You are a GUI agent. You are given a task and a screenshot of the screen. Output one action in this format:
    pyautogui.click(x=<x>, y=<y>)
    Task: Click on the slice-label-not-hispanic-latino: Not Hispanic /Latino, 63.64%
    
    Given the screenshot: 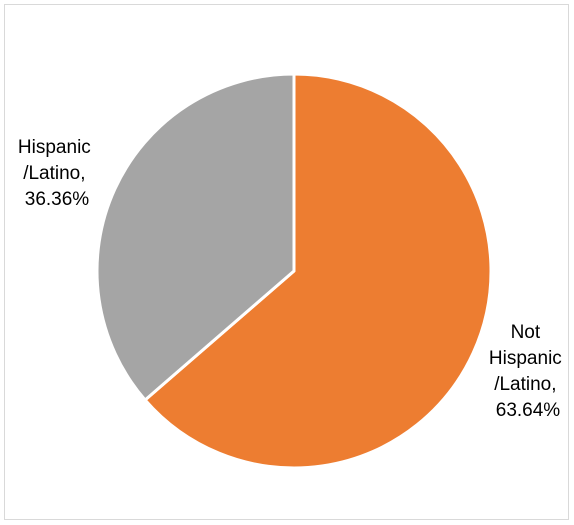 What is the action you would take?
    pyautogui.click(x=528, y=371)
    